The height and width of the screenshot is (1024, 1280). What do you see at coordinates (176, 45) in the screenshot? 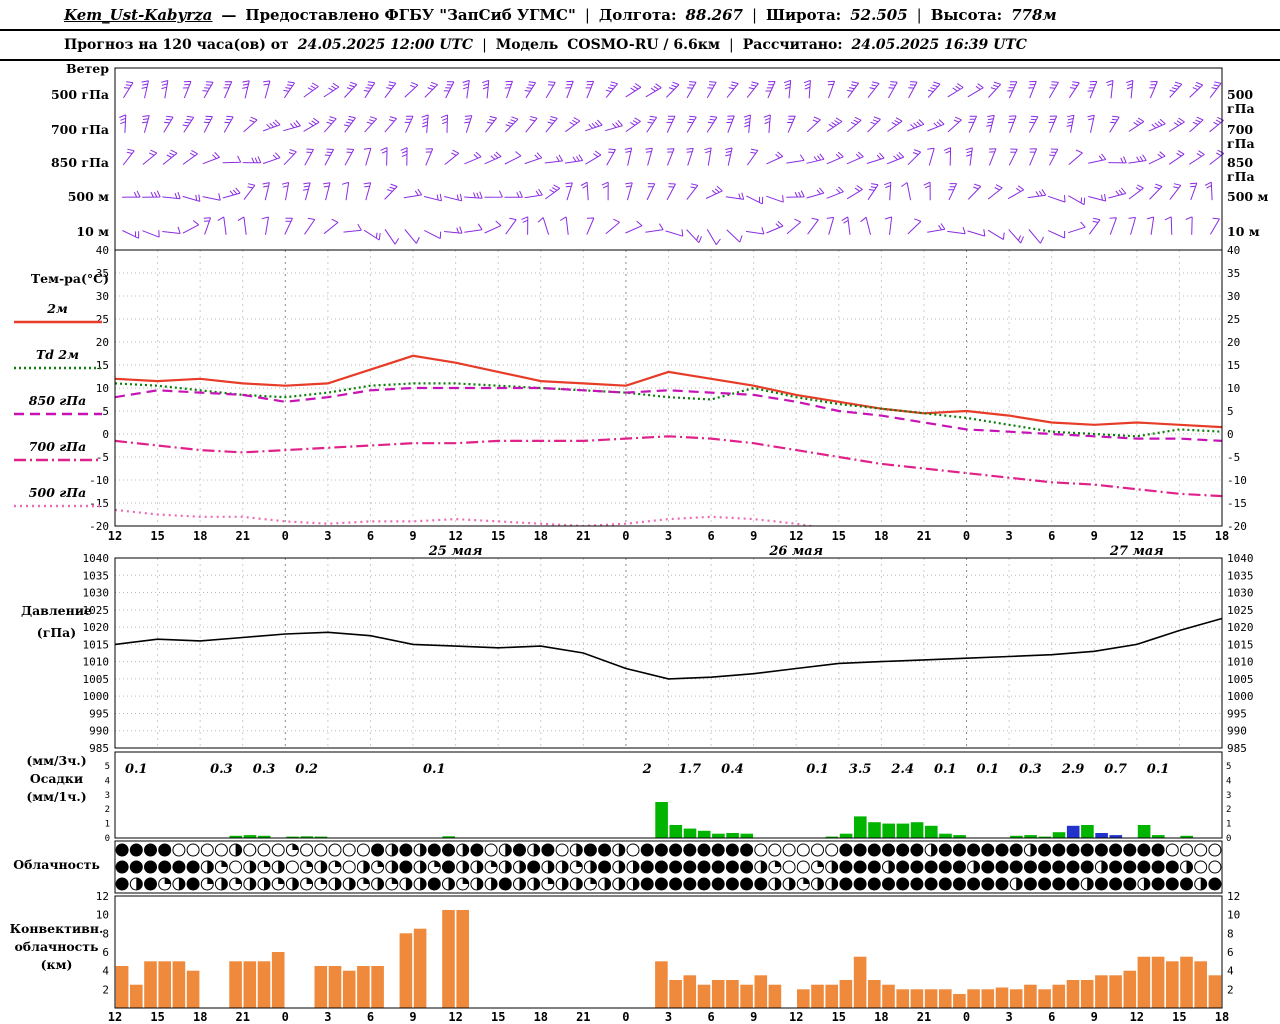
I see `forecast-label: Прогноз на 120 часа(ов) от` at bounding box center [176, 45].